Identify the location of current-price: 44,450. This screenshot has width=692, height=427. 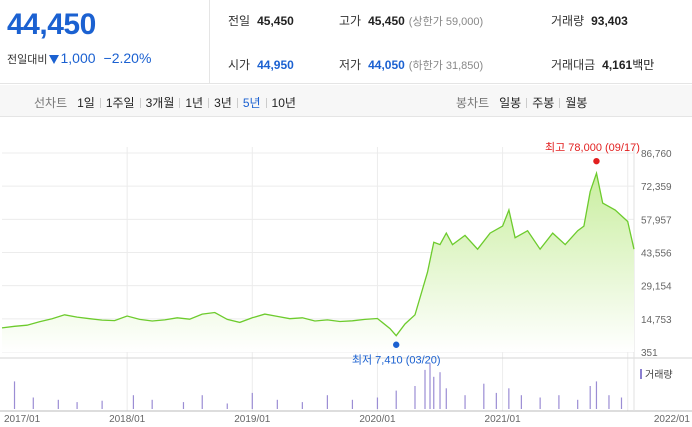
(51, 24).